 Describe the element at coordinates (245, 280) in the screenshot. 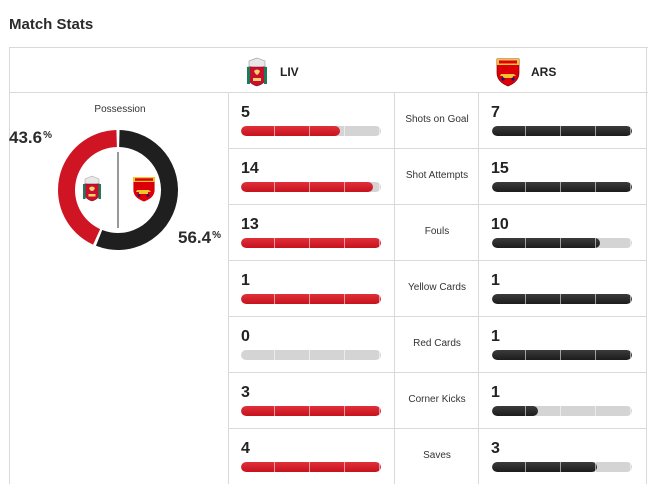

I see `home-stat-value: 1` at that location.